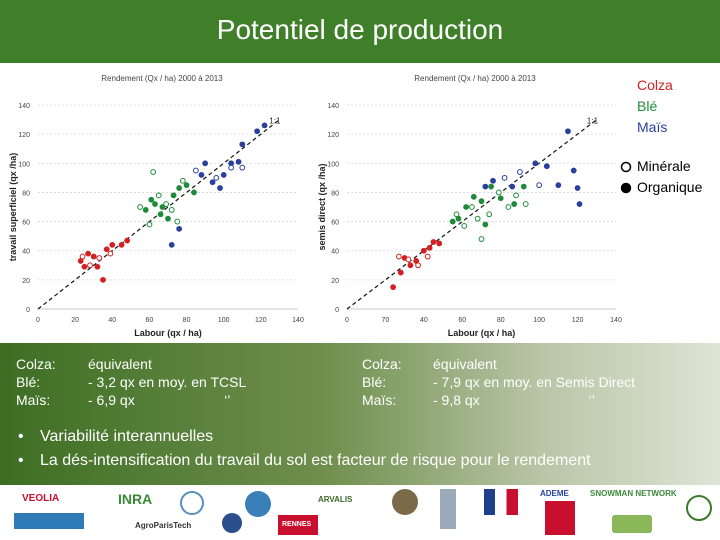  What do you see at coordinates (462, 320) in the screenshot?
I see `x-tick-label: 60` at bounding box center [462, 320].